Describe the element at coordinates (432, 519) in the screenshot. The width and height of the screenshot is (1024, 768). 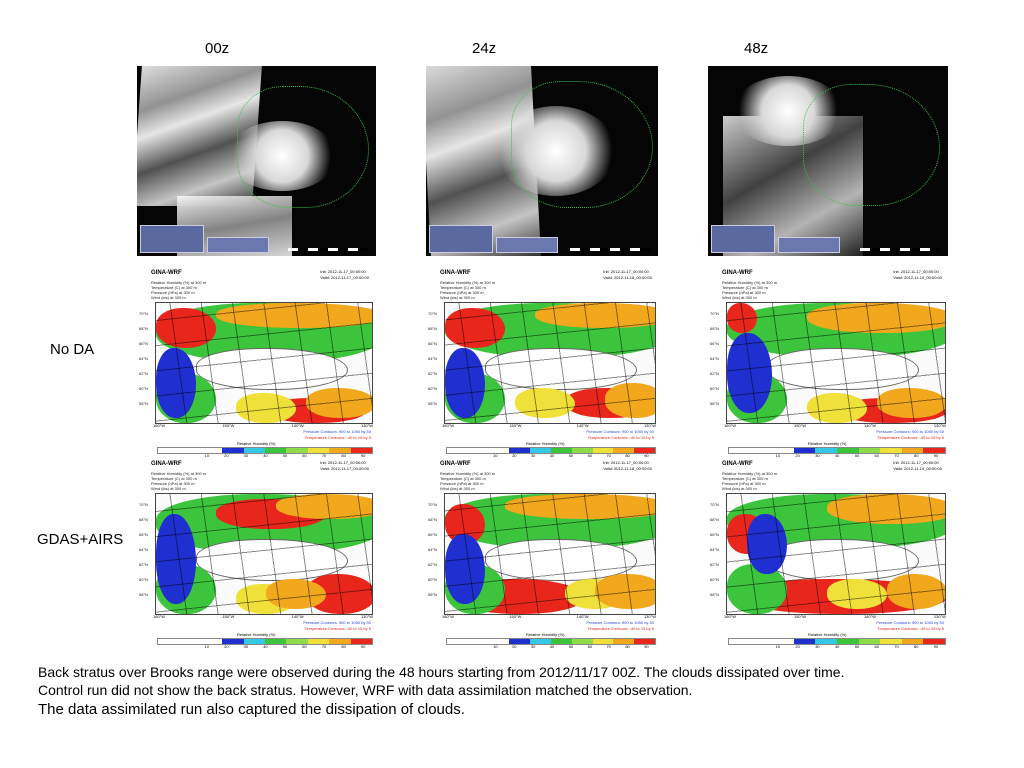
I see `lat-label: 68°N` at that location.